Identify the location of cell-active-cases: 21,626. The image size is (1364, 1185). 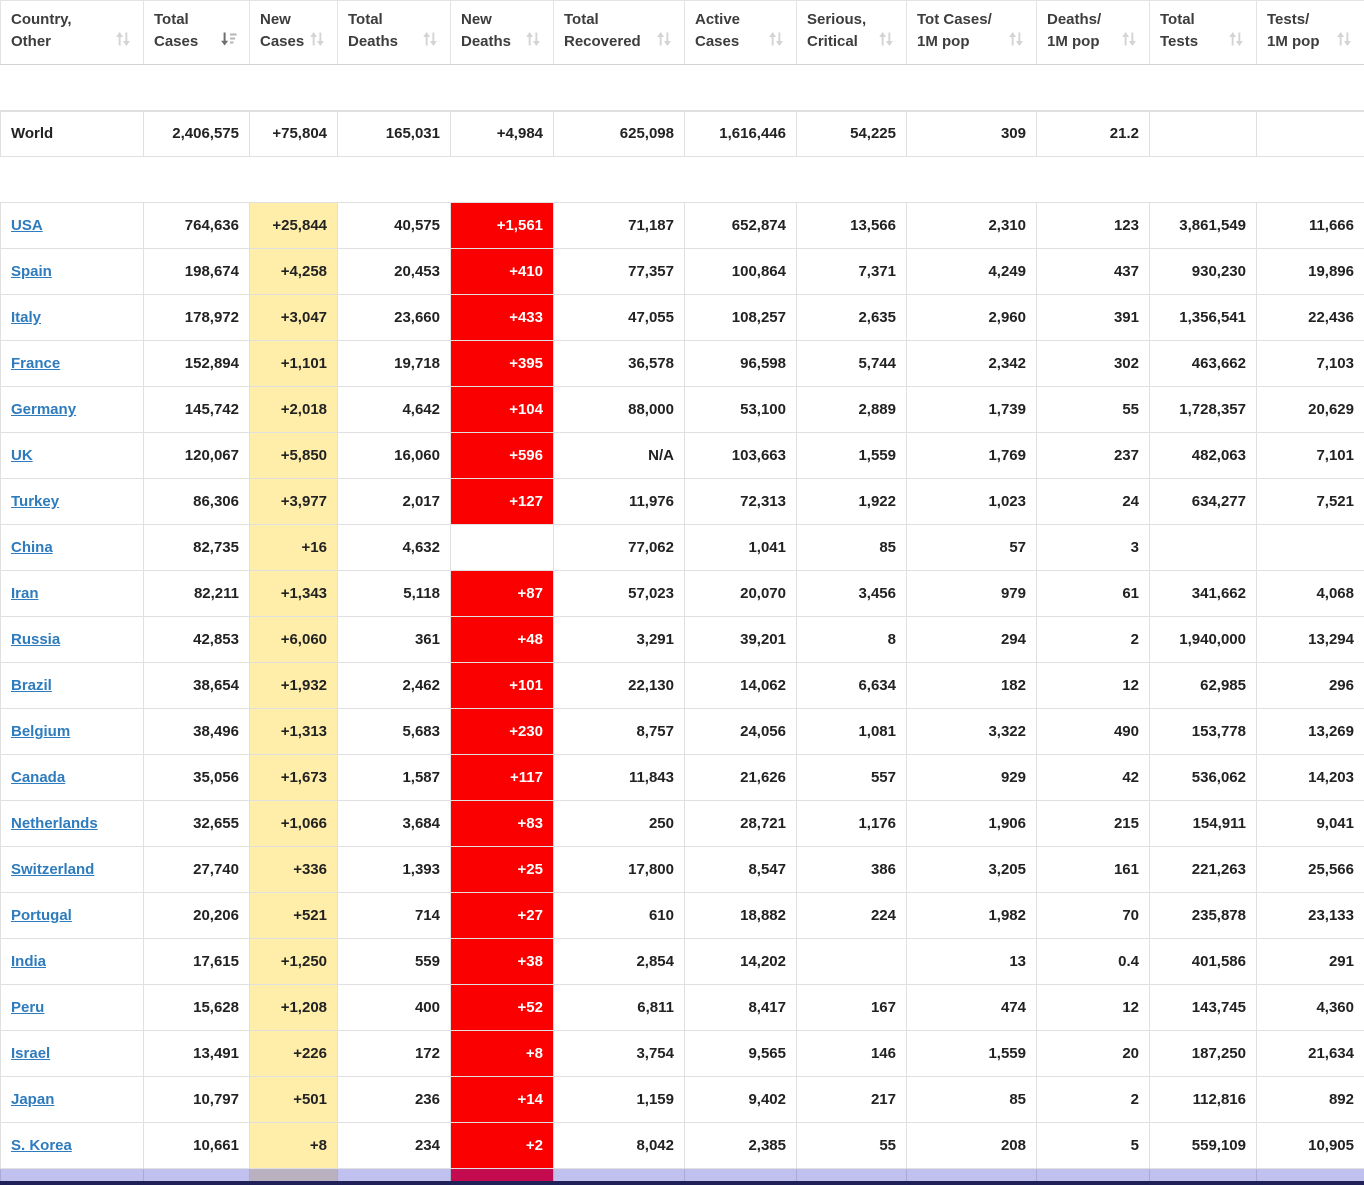
(740, 777).